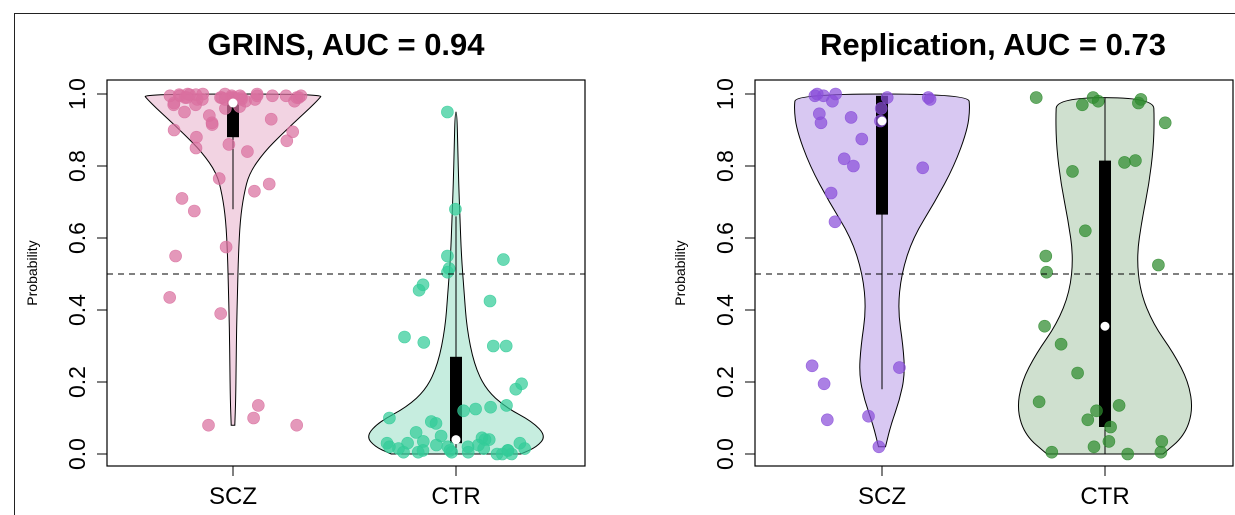 This screenshot has height=515, width=1235. I want to click on y-tick-label: 1.0, so click(725, 94).